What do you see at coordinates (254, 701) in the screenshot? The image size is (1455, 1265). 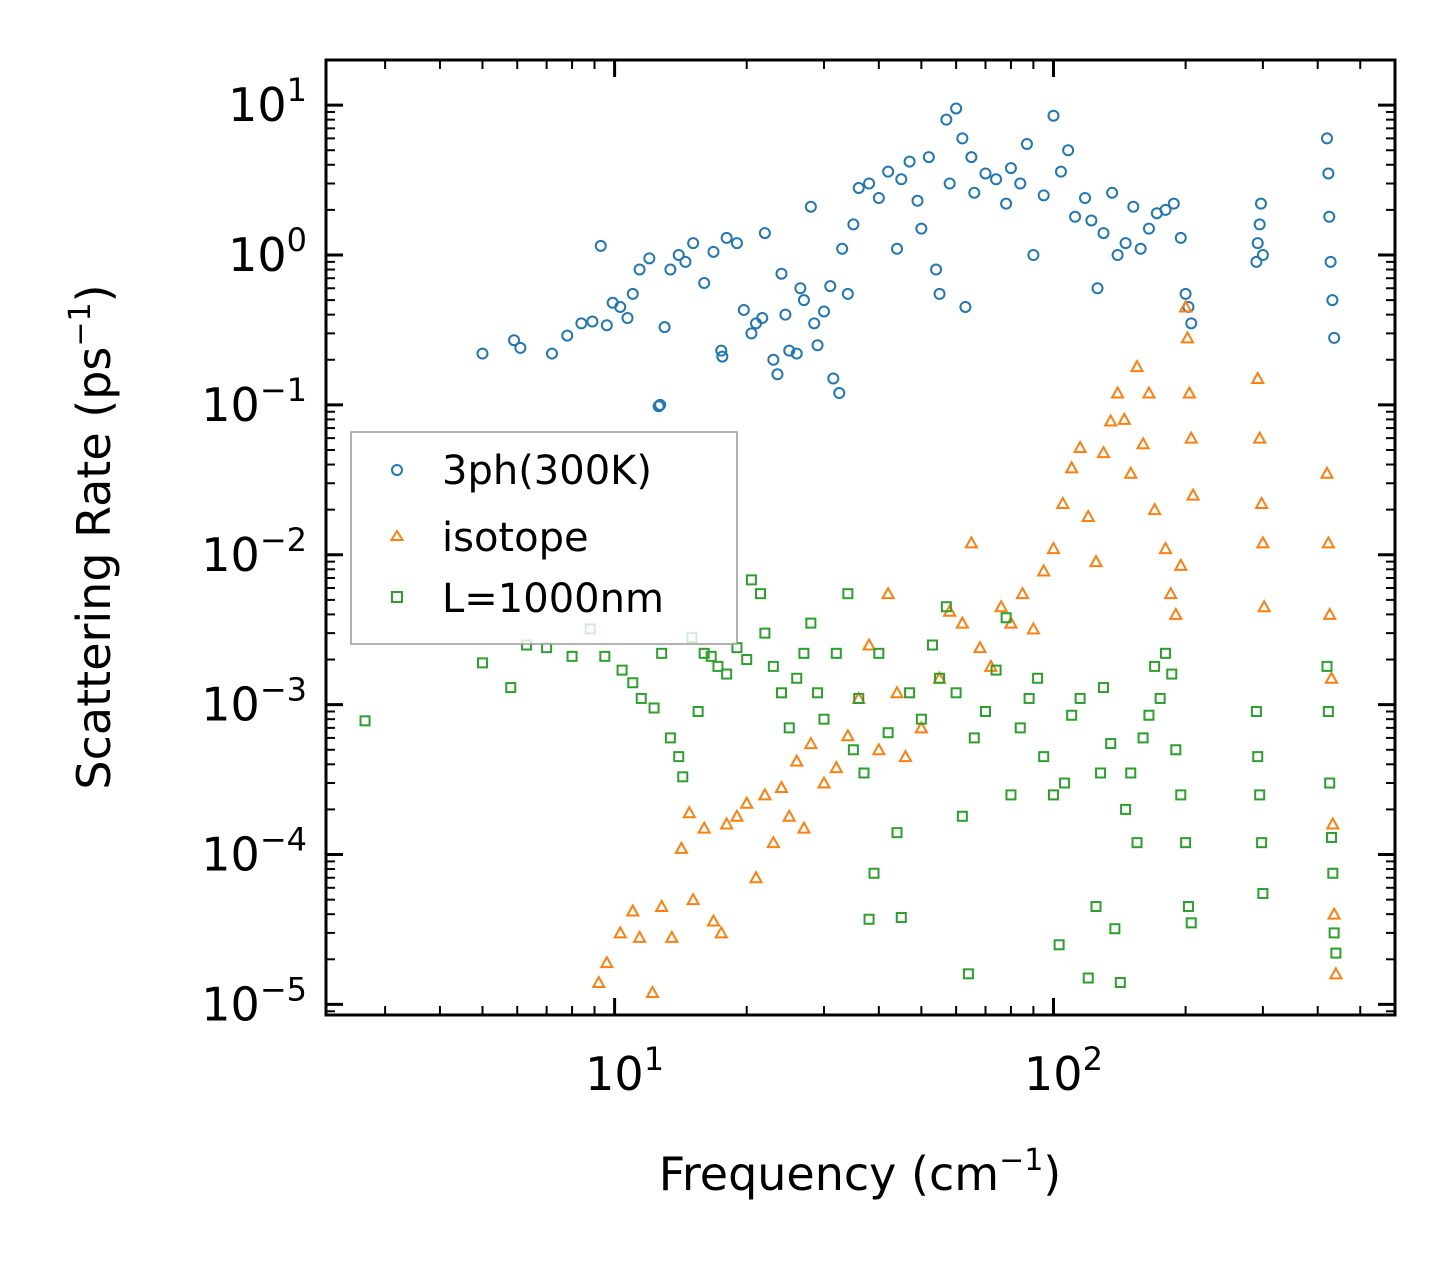 I see `y-tick-label: 10⁻³` at bounding box center [254, 701].